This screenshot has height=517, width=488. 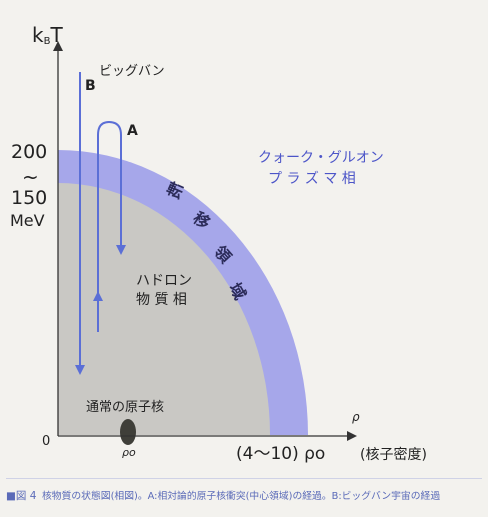 What do you see at coordinates (90, 86) in the screenshot?
I see `path-b-label: B` at bounding box center [90, 86].